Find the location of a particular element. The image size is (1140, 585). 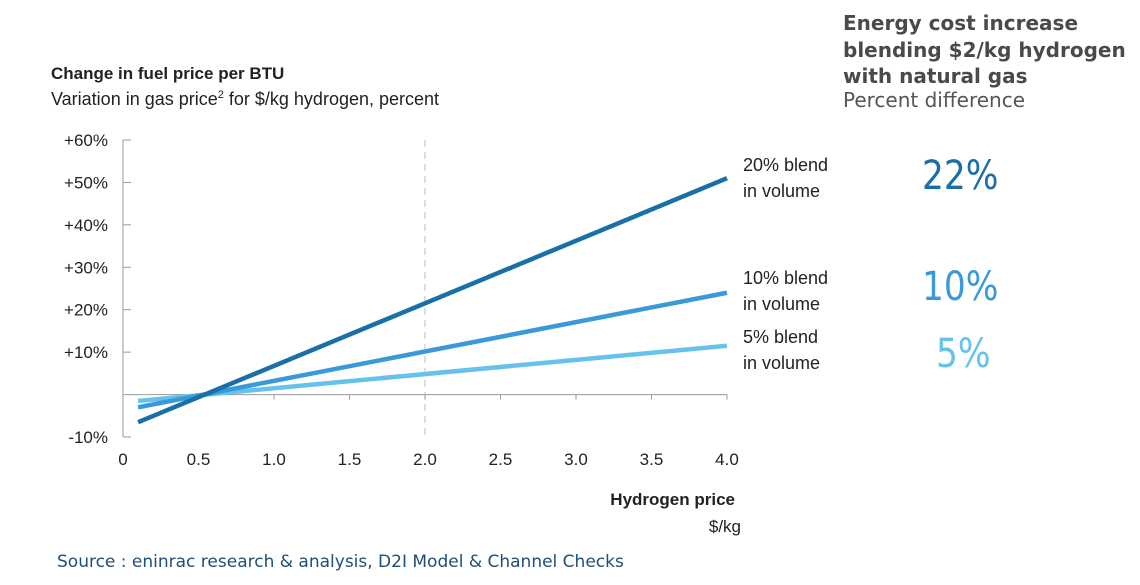

y-tick-label: +10% is located at coordinates (86, 352).